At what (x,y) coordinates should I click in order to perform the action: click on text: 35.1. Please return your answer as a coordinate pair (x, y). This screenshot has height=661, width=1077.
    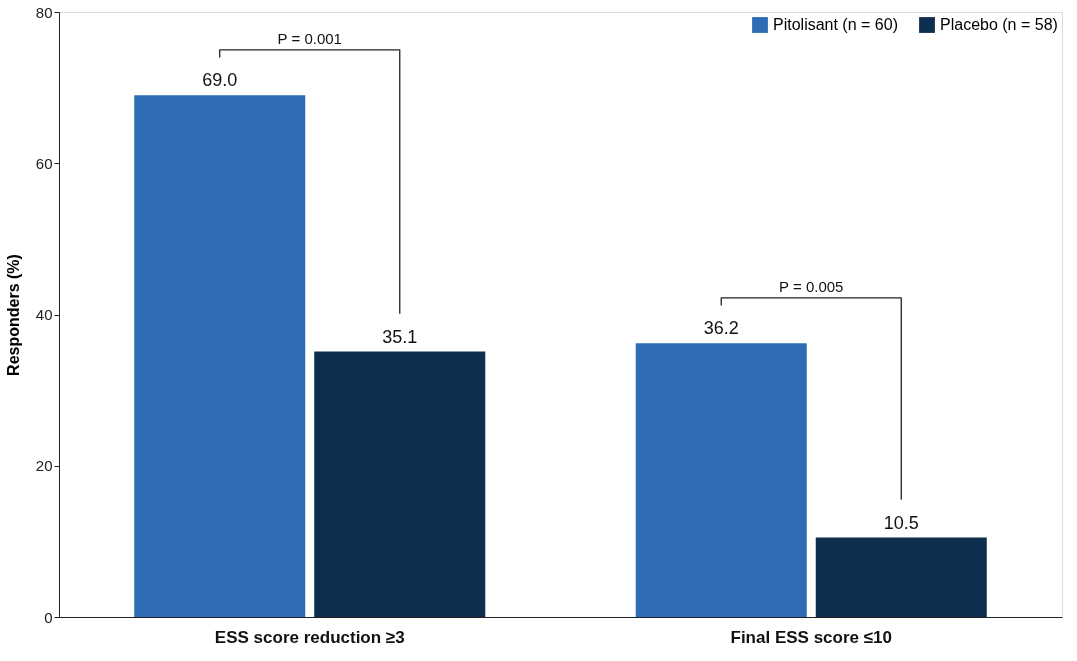
    Looking at the image, I should click on (400, 336).